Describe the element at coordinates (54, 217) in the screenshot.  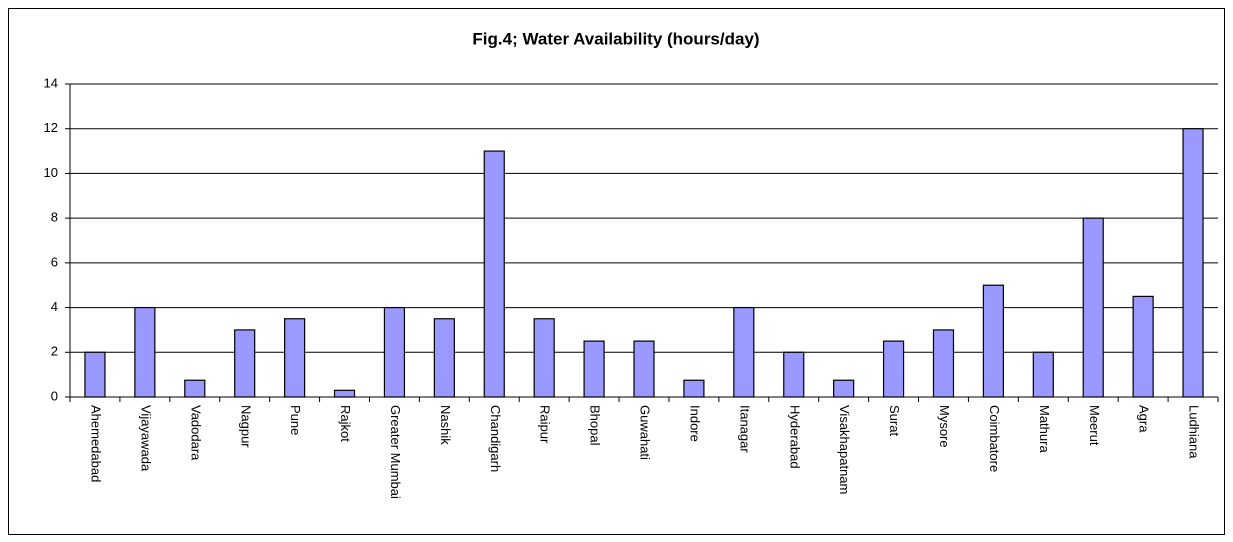
I see `y-tick-label: 8` at that location.